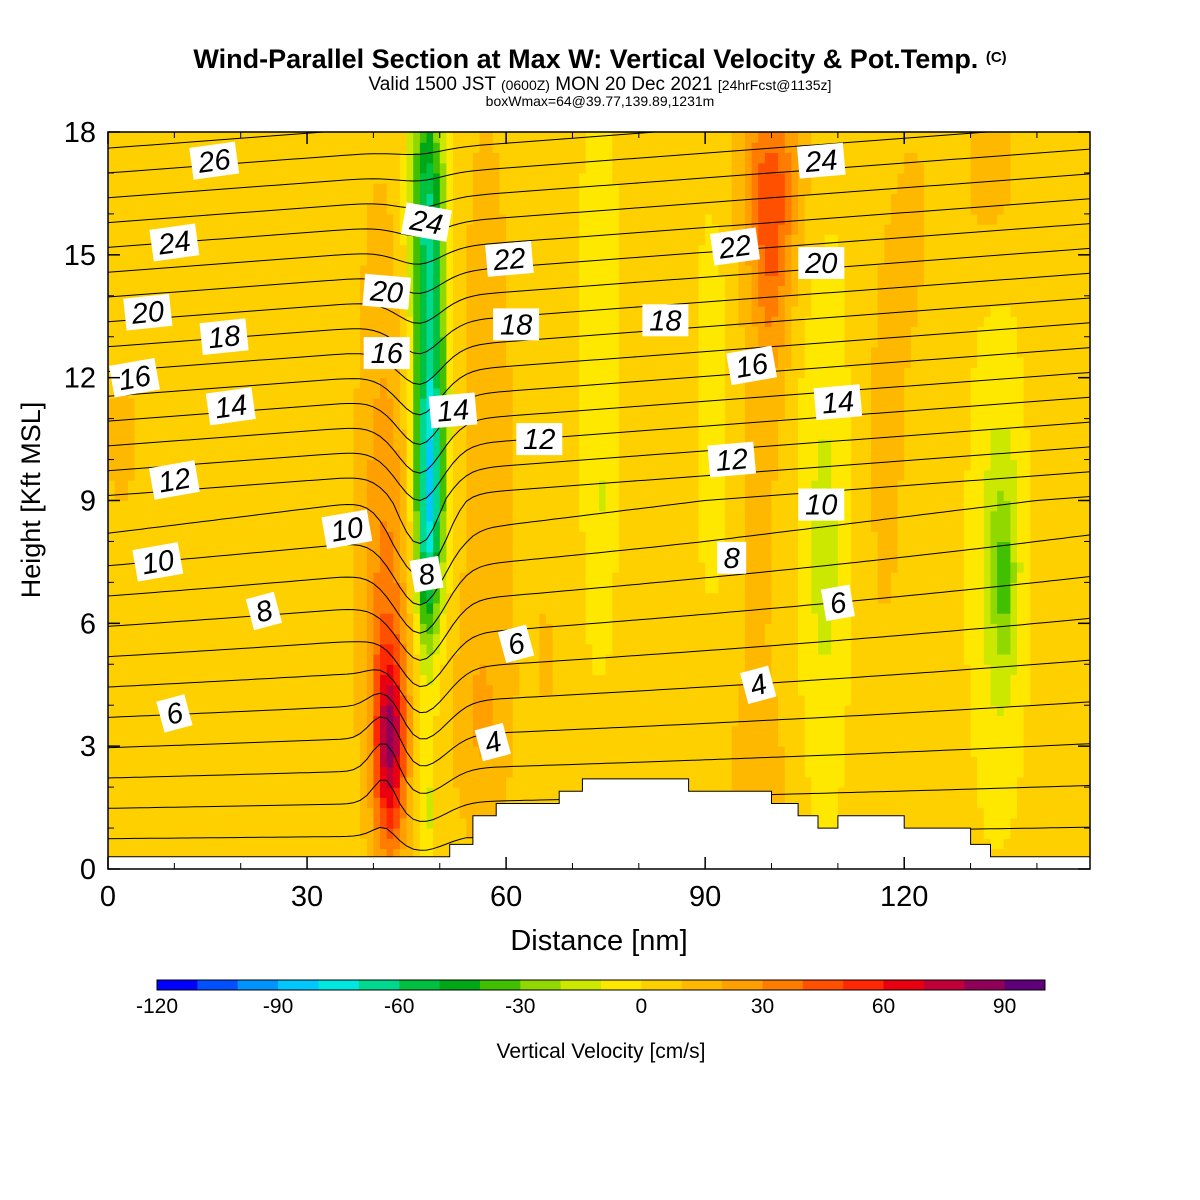 This screenshot has width=1200, height=1200. I want to click on contour-label: 20, so click(821, 263).